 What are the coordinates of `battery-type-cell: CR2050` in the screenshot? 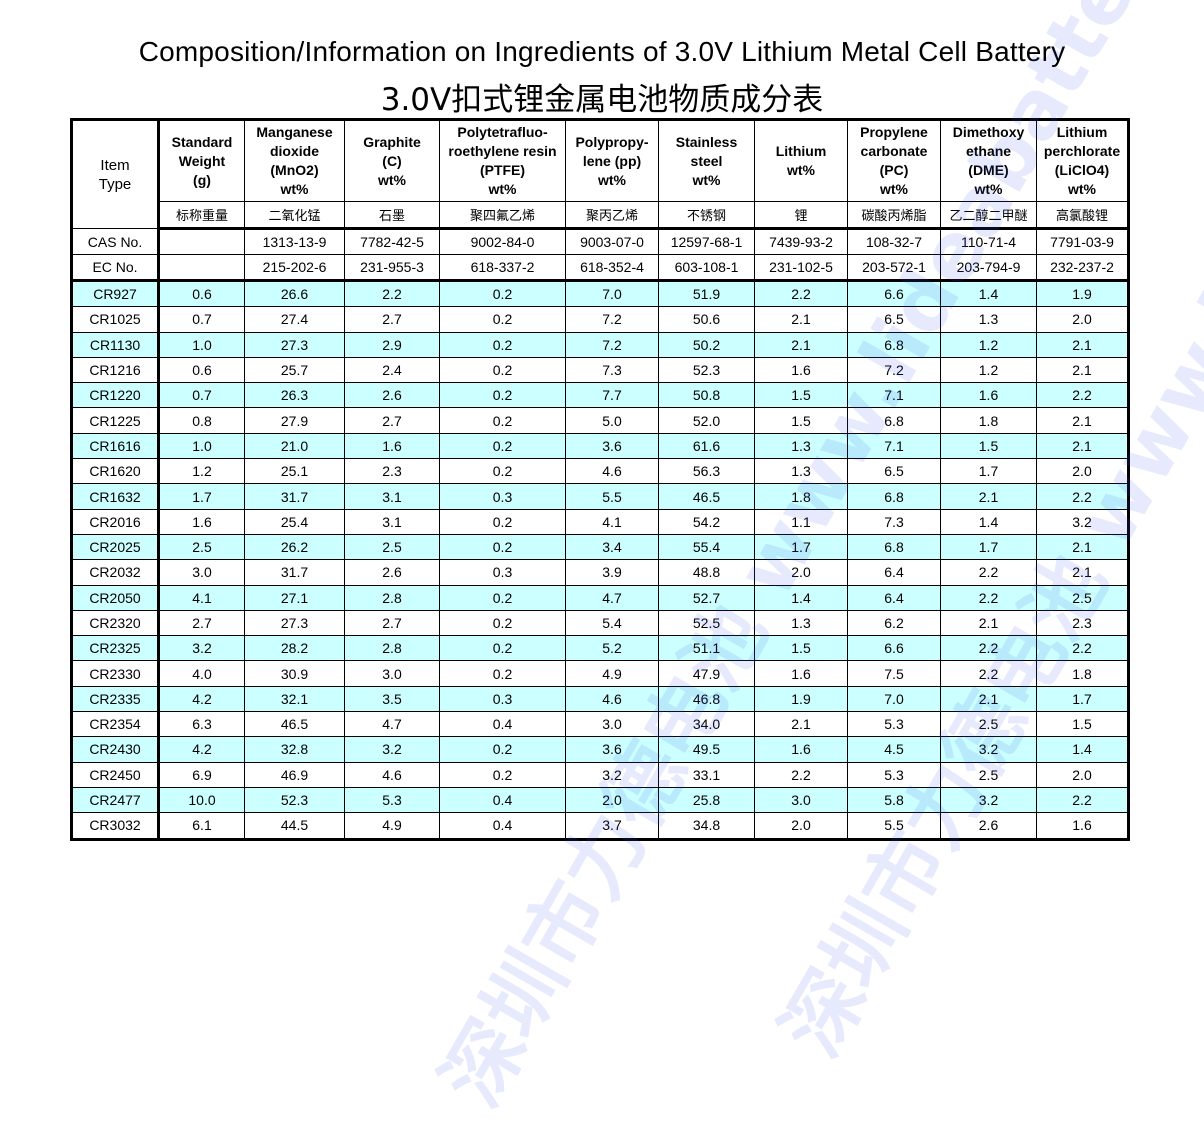 It's located at (115, 597).